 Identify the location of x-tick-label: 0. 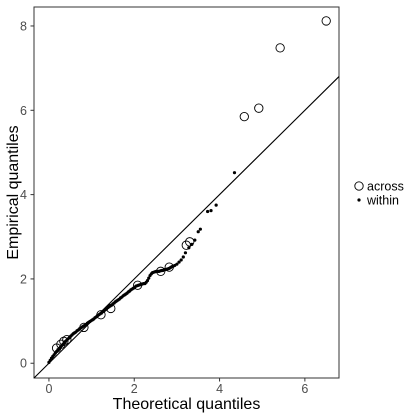
(48, 389).